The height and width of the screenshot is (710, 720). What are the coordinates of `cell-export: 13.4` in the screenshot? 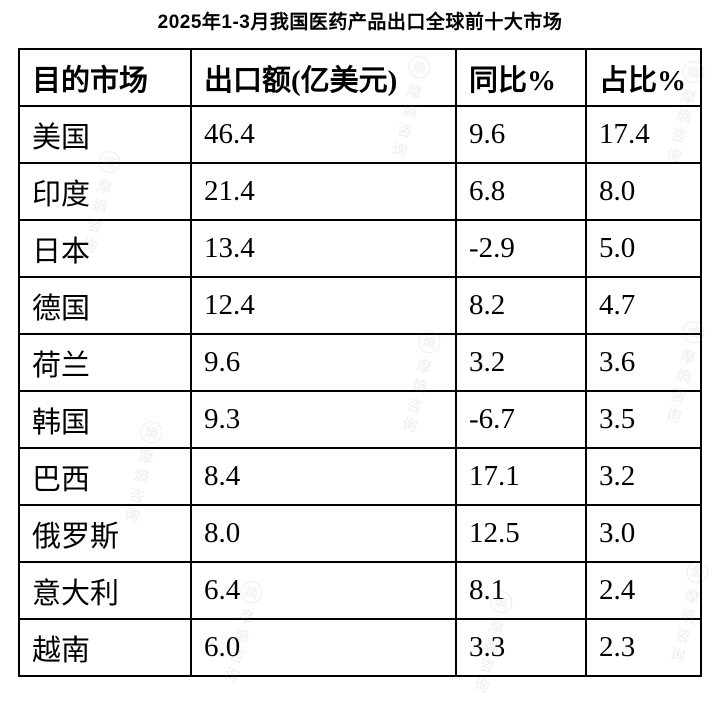 It's located at (323, 248).